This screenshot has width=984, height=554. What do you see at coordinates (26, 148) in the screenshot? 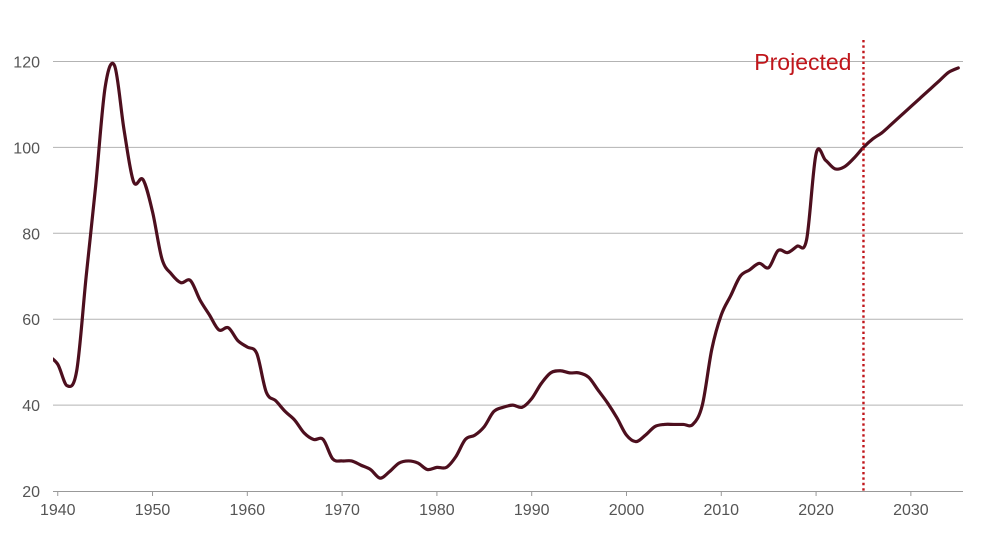
I see `y-tick-label: 100` at bounding box center [26, 148].